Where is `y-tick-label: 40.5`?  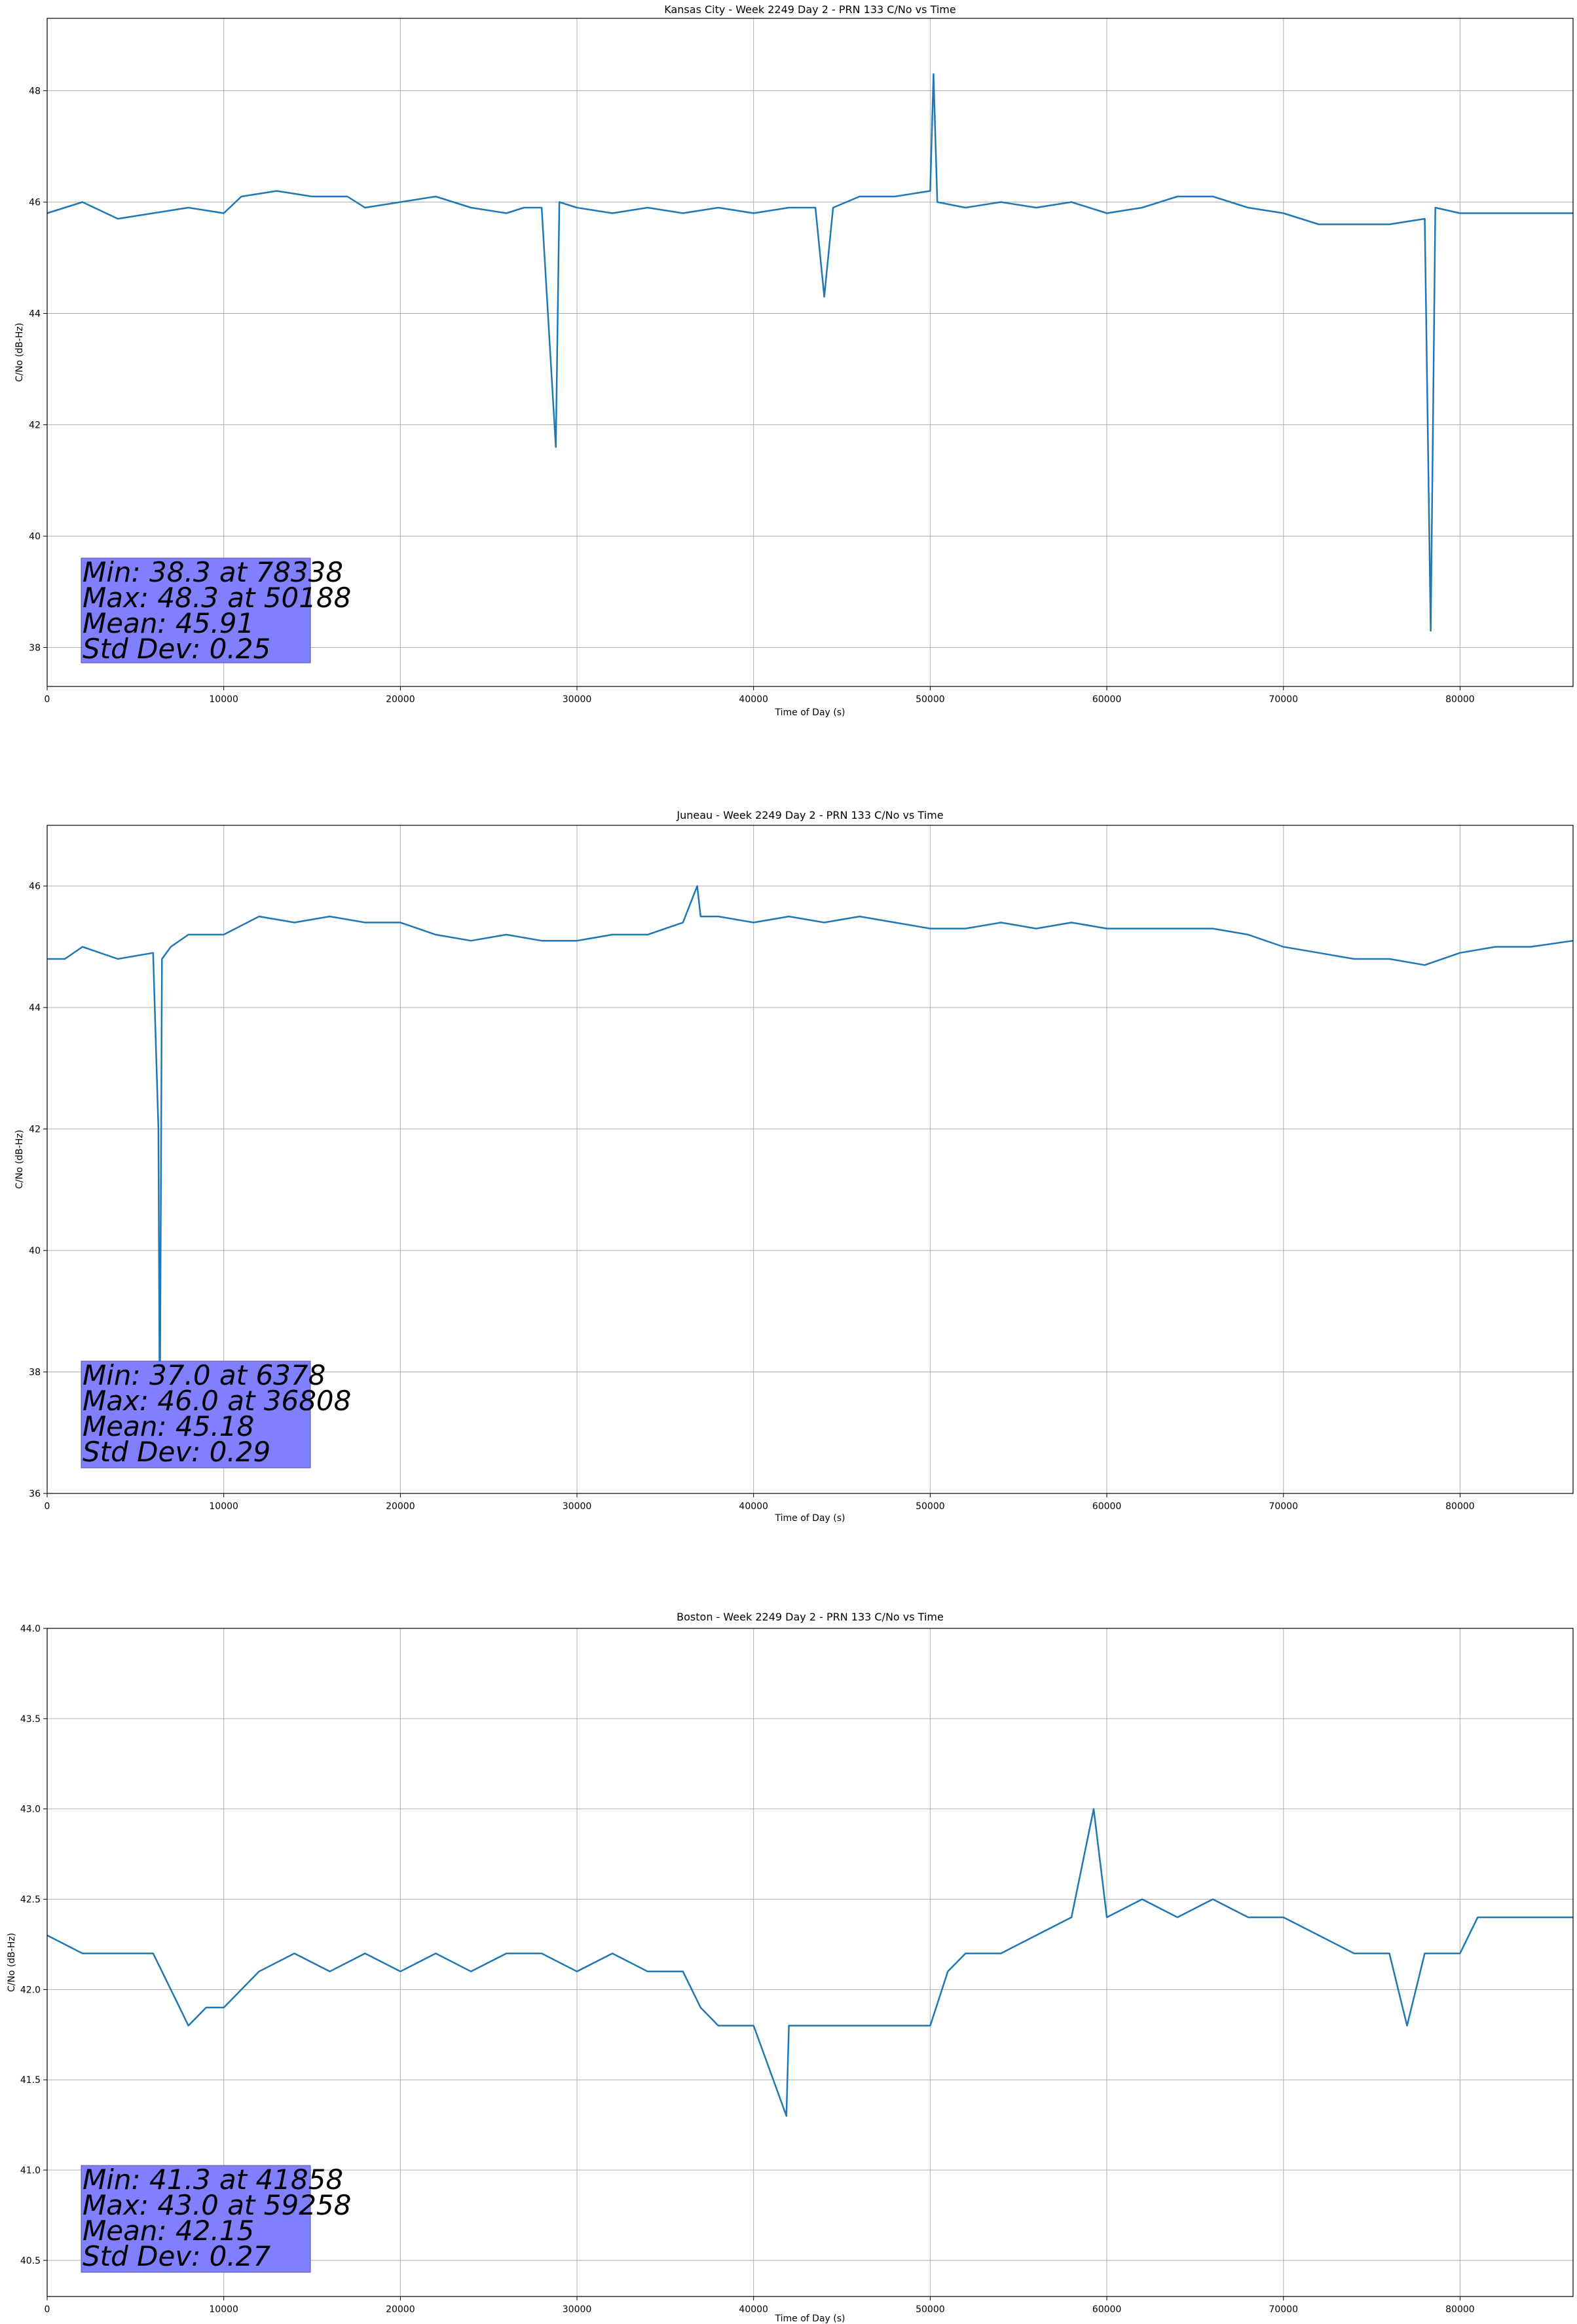 y-tick-label: 40.5 is located at coordinates (30, 2261).